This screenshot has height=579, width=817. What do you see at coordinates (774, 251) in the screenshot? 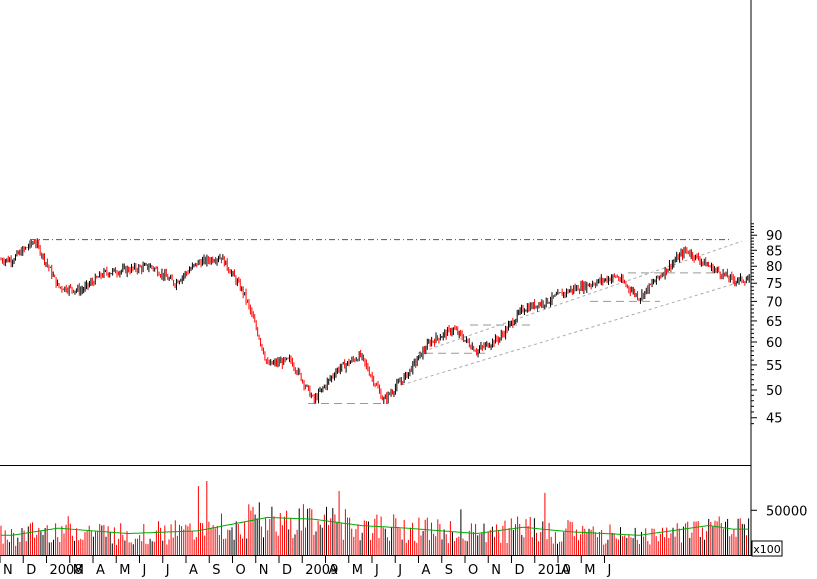
I see `price-tick-label: 85` at bounding box center [774, 251].